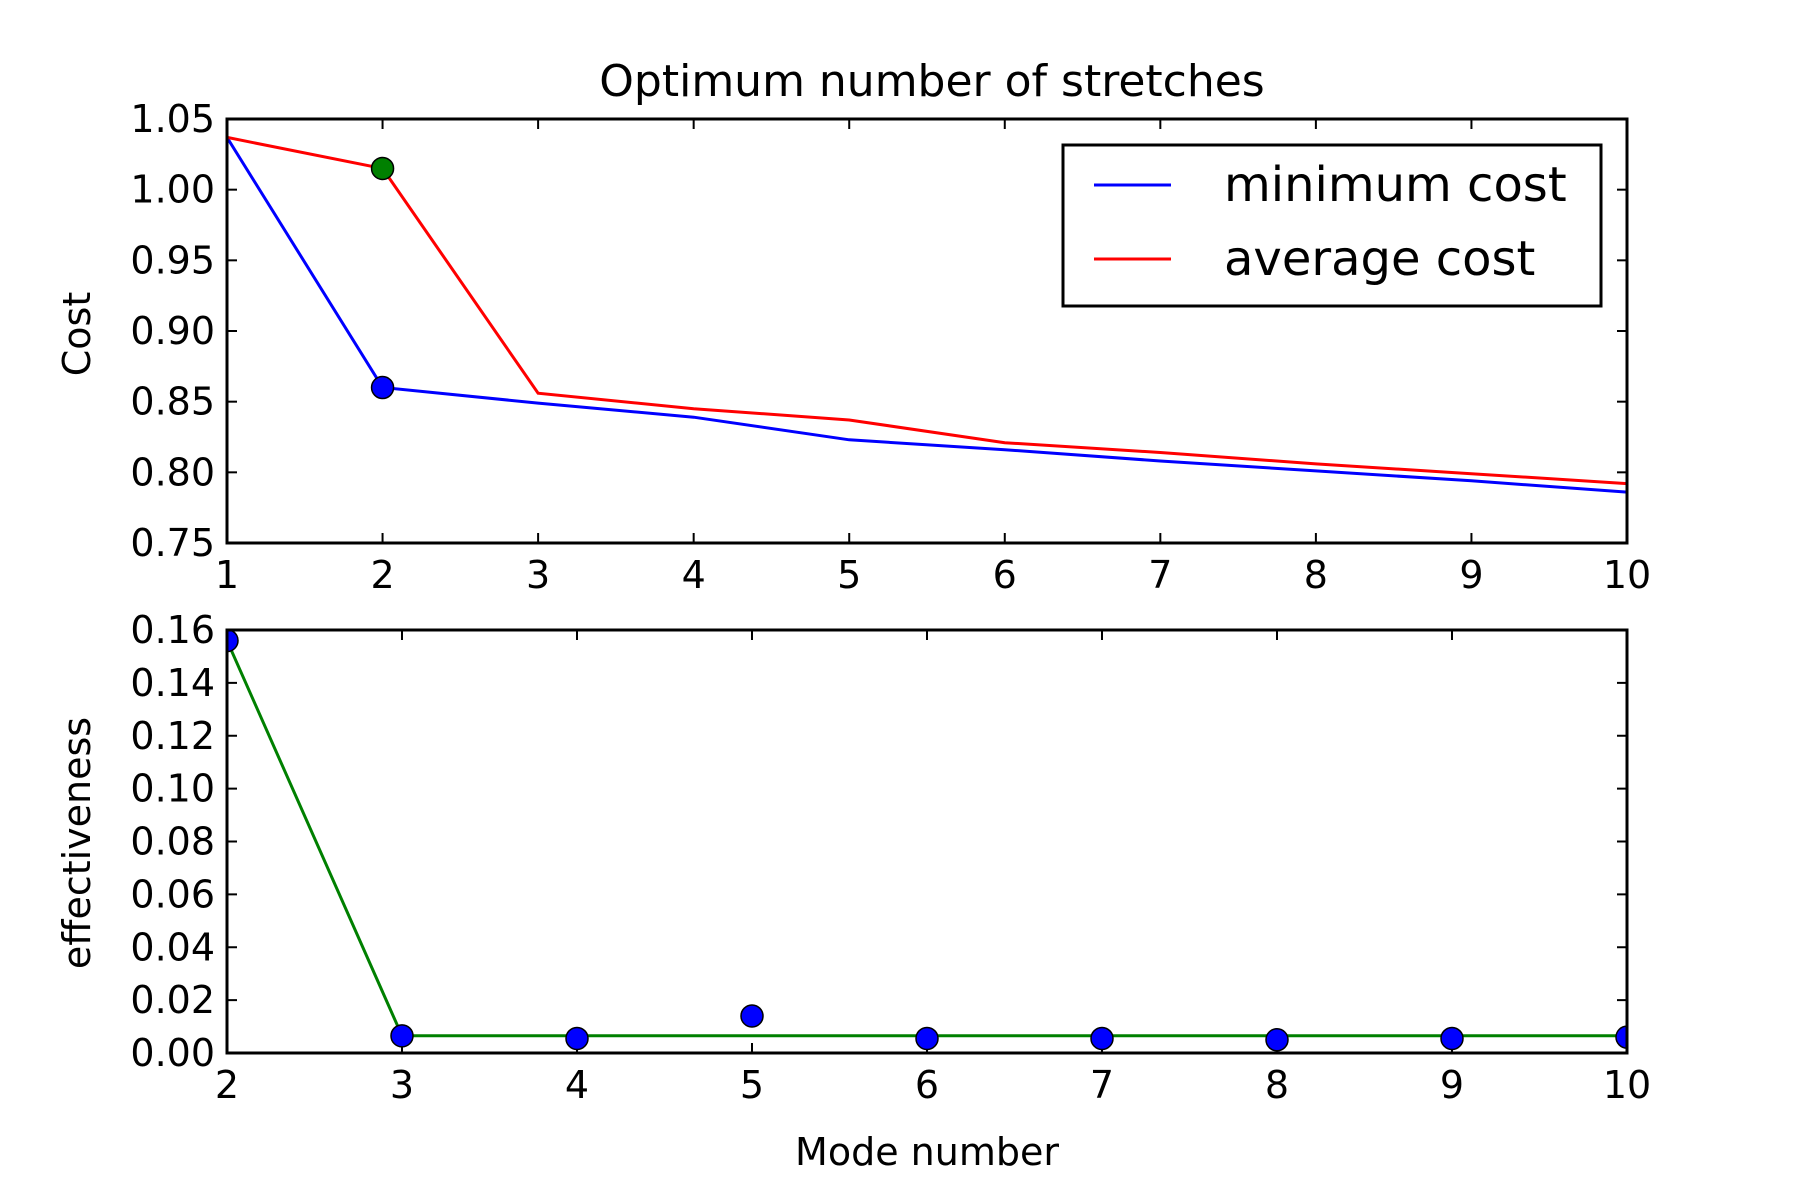 The image size is (1800, 1200). Describe the element at coordinates (927, 1152) in the screenshot. I see `x-axis-label: Mode number` at that location.